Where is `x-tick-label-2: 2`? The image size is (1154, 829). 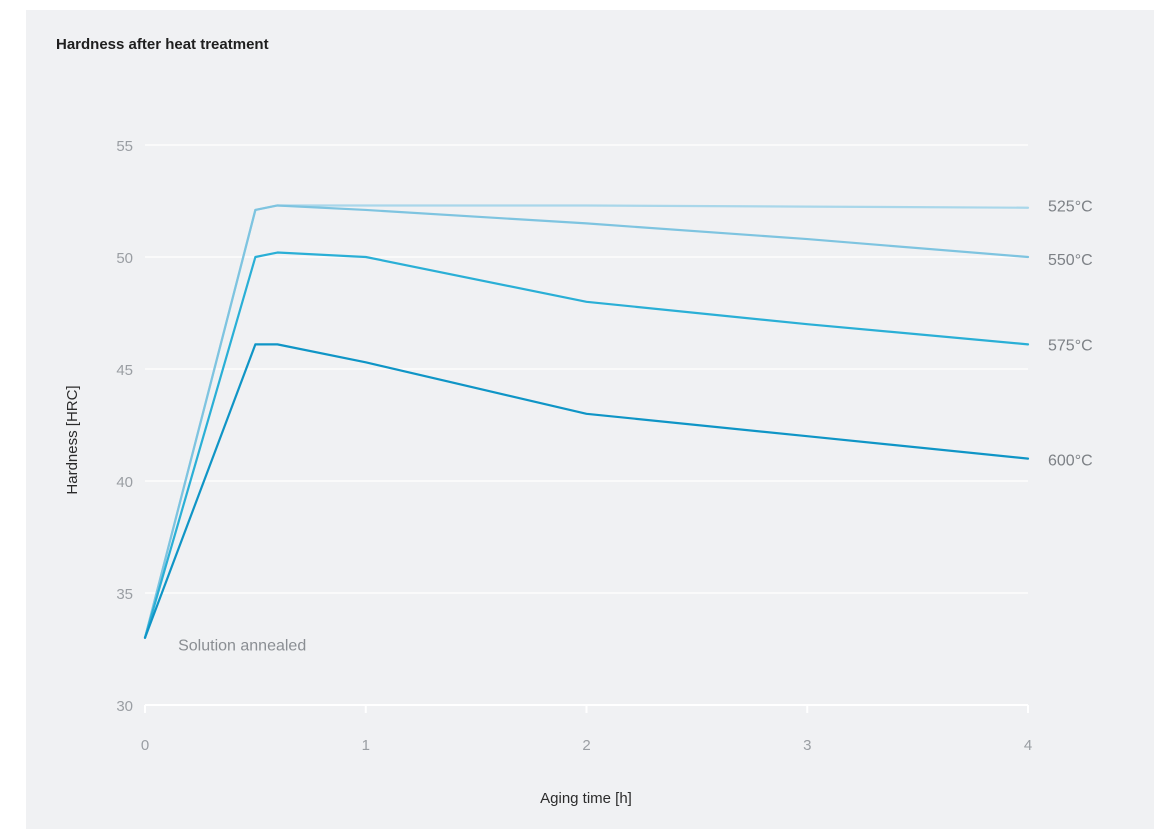
x-tick-label-2: 2 is located at coordinates (586, 745).